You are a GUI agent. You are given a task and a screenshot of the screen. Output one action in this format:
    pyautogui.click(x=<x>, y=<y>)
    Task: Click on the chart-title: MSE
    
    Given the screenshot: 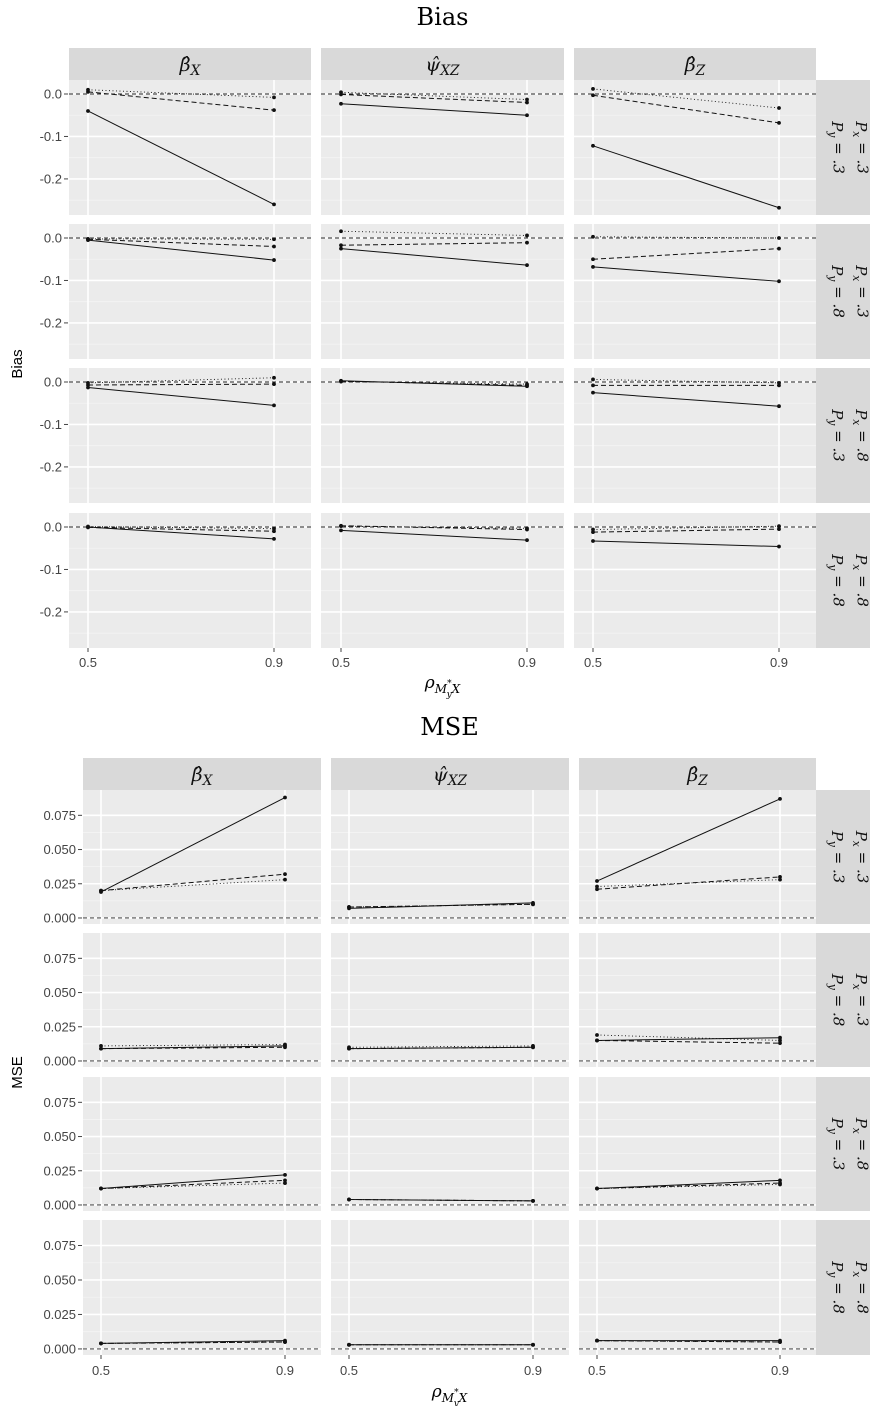 What is the action you would take?
    pyautogui.click(x=449, y=727)
    